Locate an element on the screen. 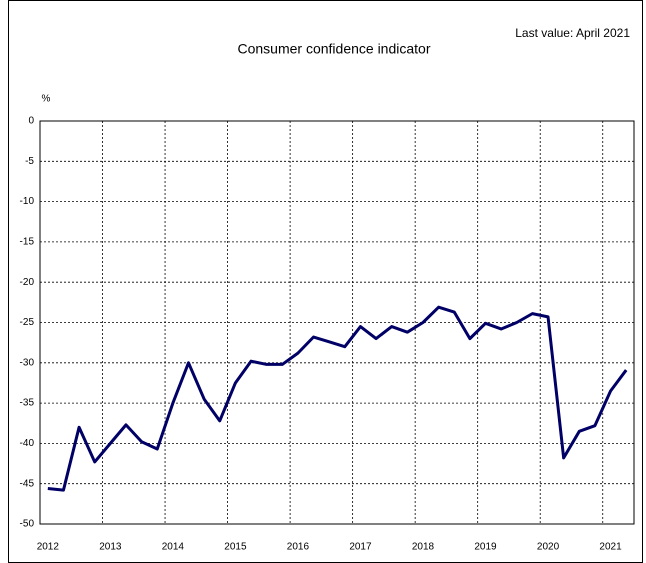 This screenshot has height=563, width=646. y-tick-label: -15 is located at coordinates (27, 242).